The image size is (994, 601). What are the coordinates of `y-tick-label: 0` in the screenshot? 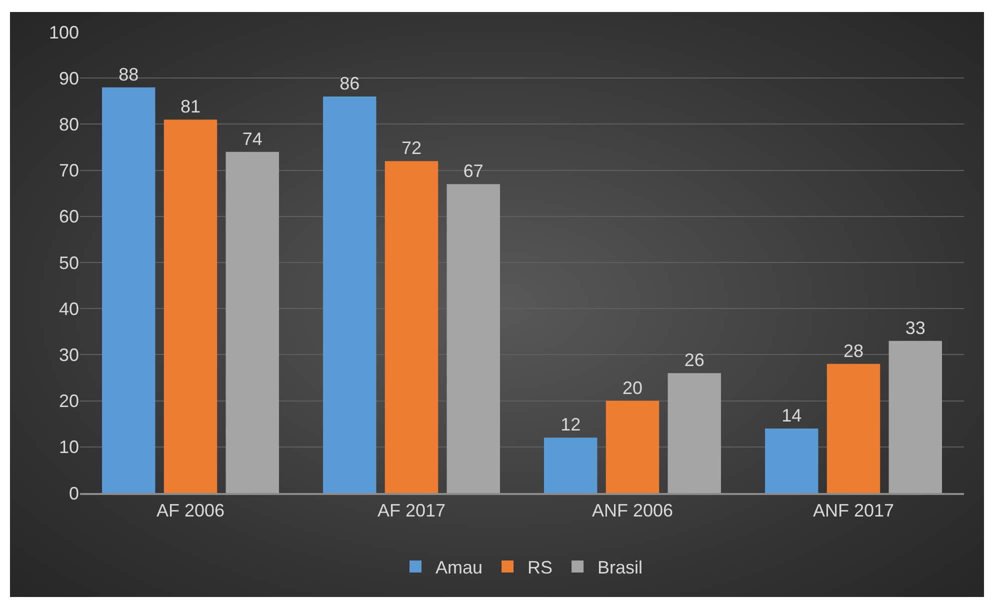 It's located at (73, 493).